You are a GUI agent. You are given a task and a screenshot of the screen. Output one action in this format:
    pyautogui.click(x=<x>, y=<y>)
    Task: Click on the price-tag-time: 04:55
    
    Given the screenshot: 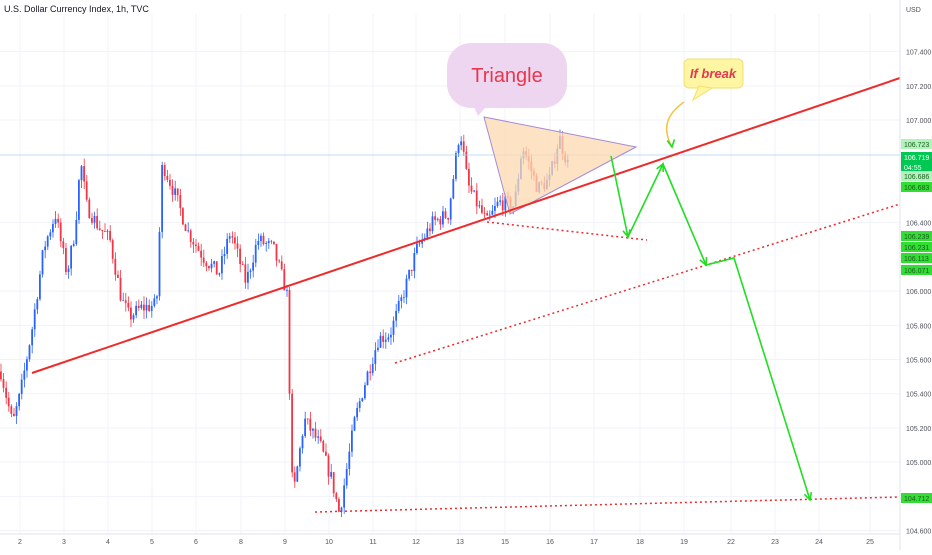 What is the action you would take?
    pyautogui.click(x=913, y=168)
    